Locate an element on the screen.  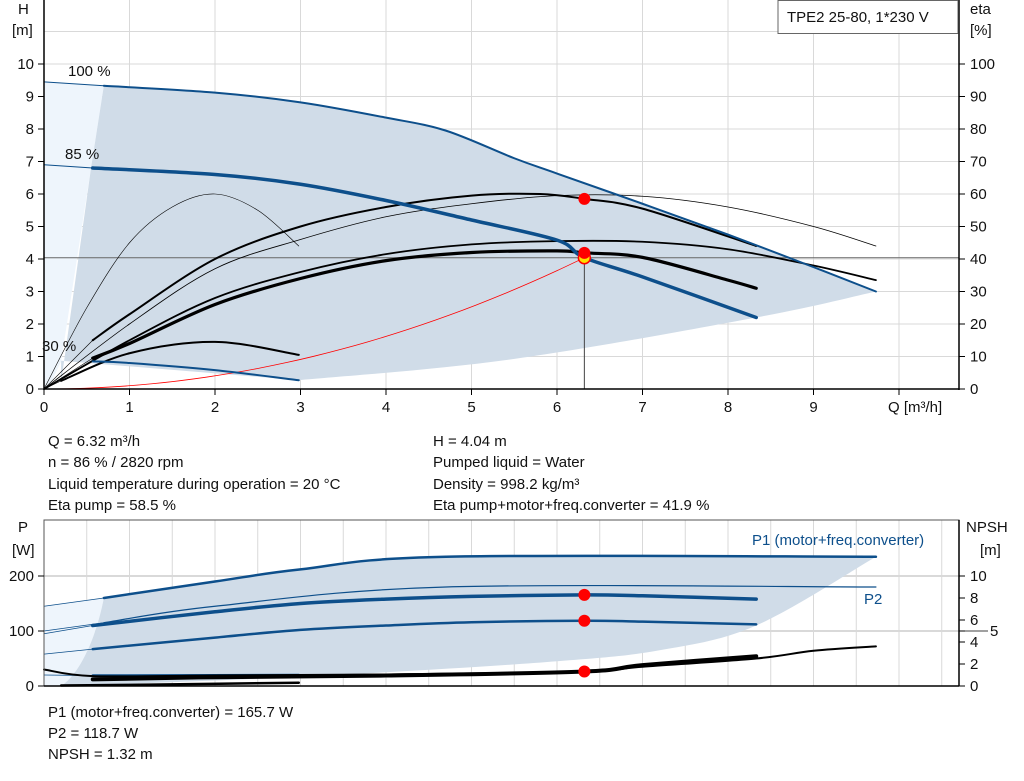
eta-tick-label: 0 is located at coordinates (974, 389).